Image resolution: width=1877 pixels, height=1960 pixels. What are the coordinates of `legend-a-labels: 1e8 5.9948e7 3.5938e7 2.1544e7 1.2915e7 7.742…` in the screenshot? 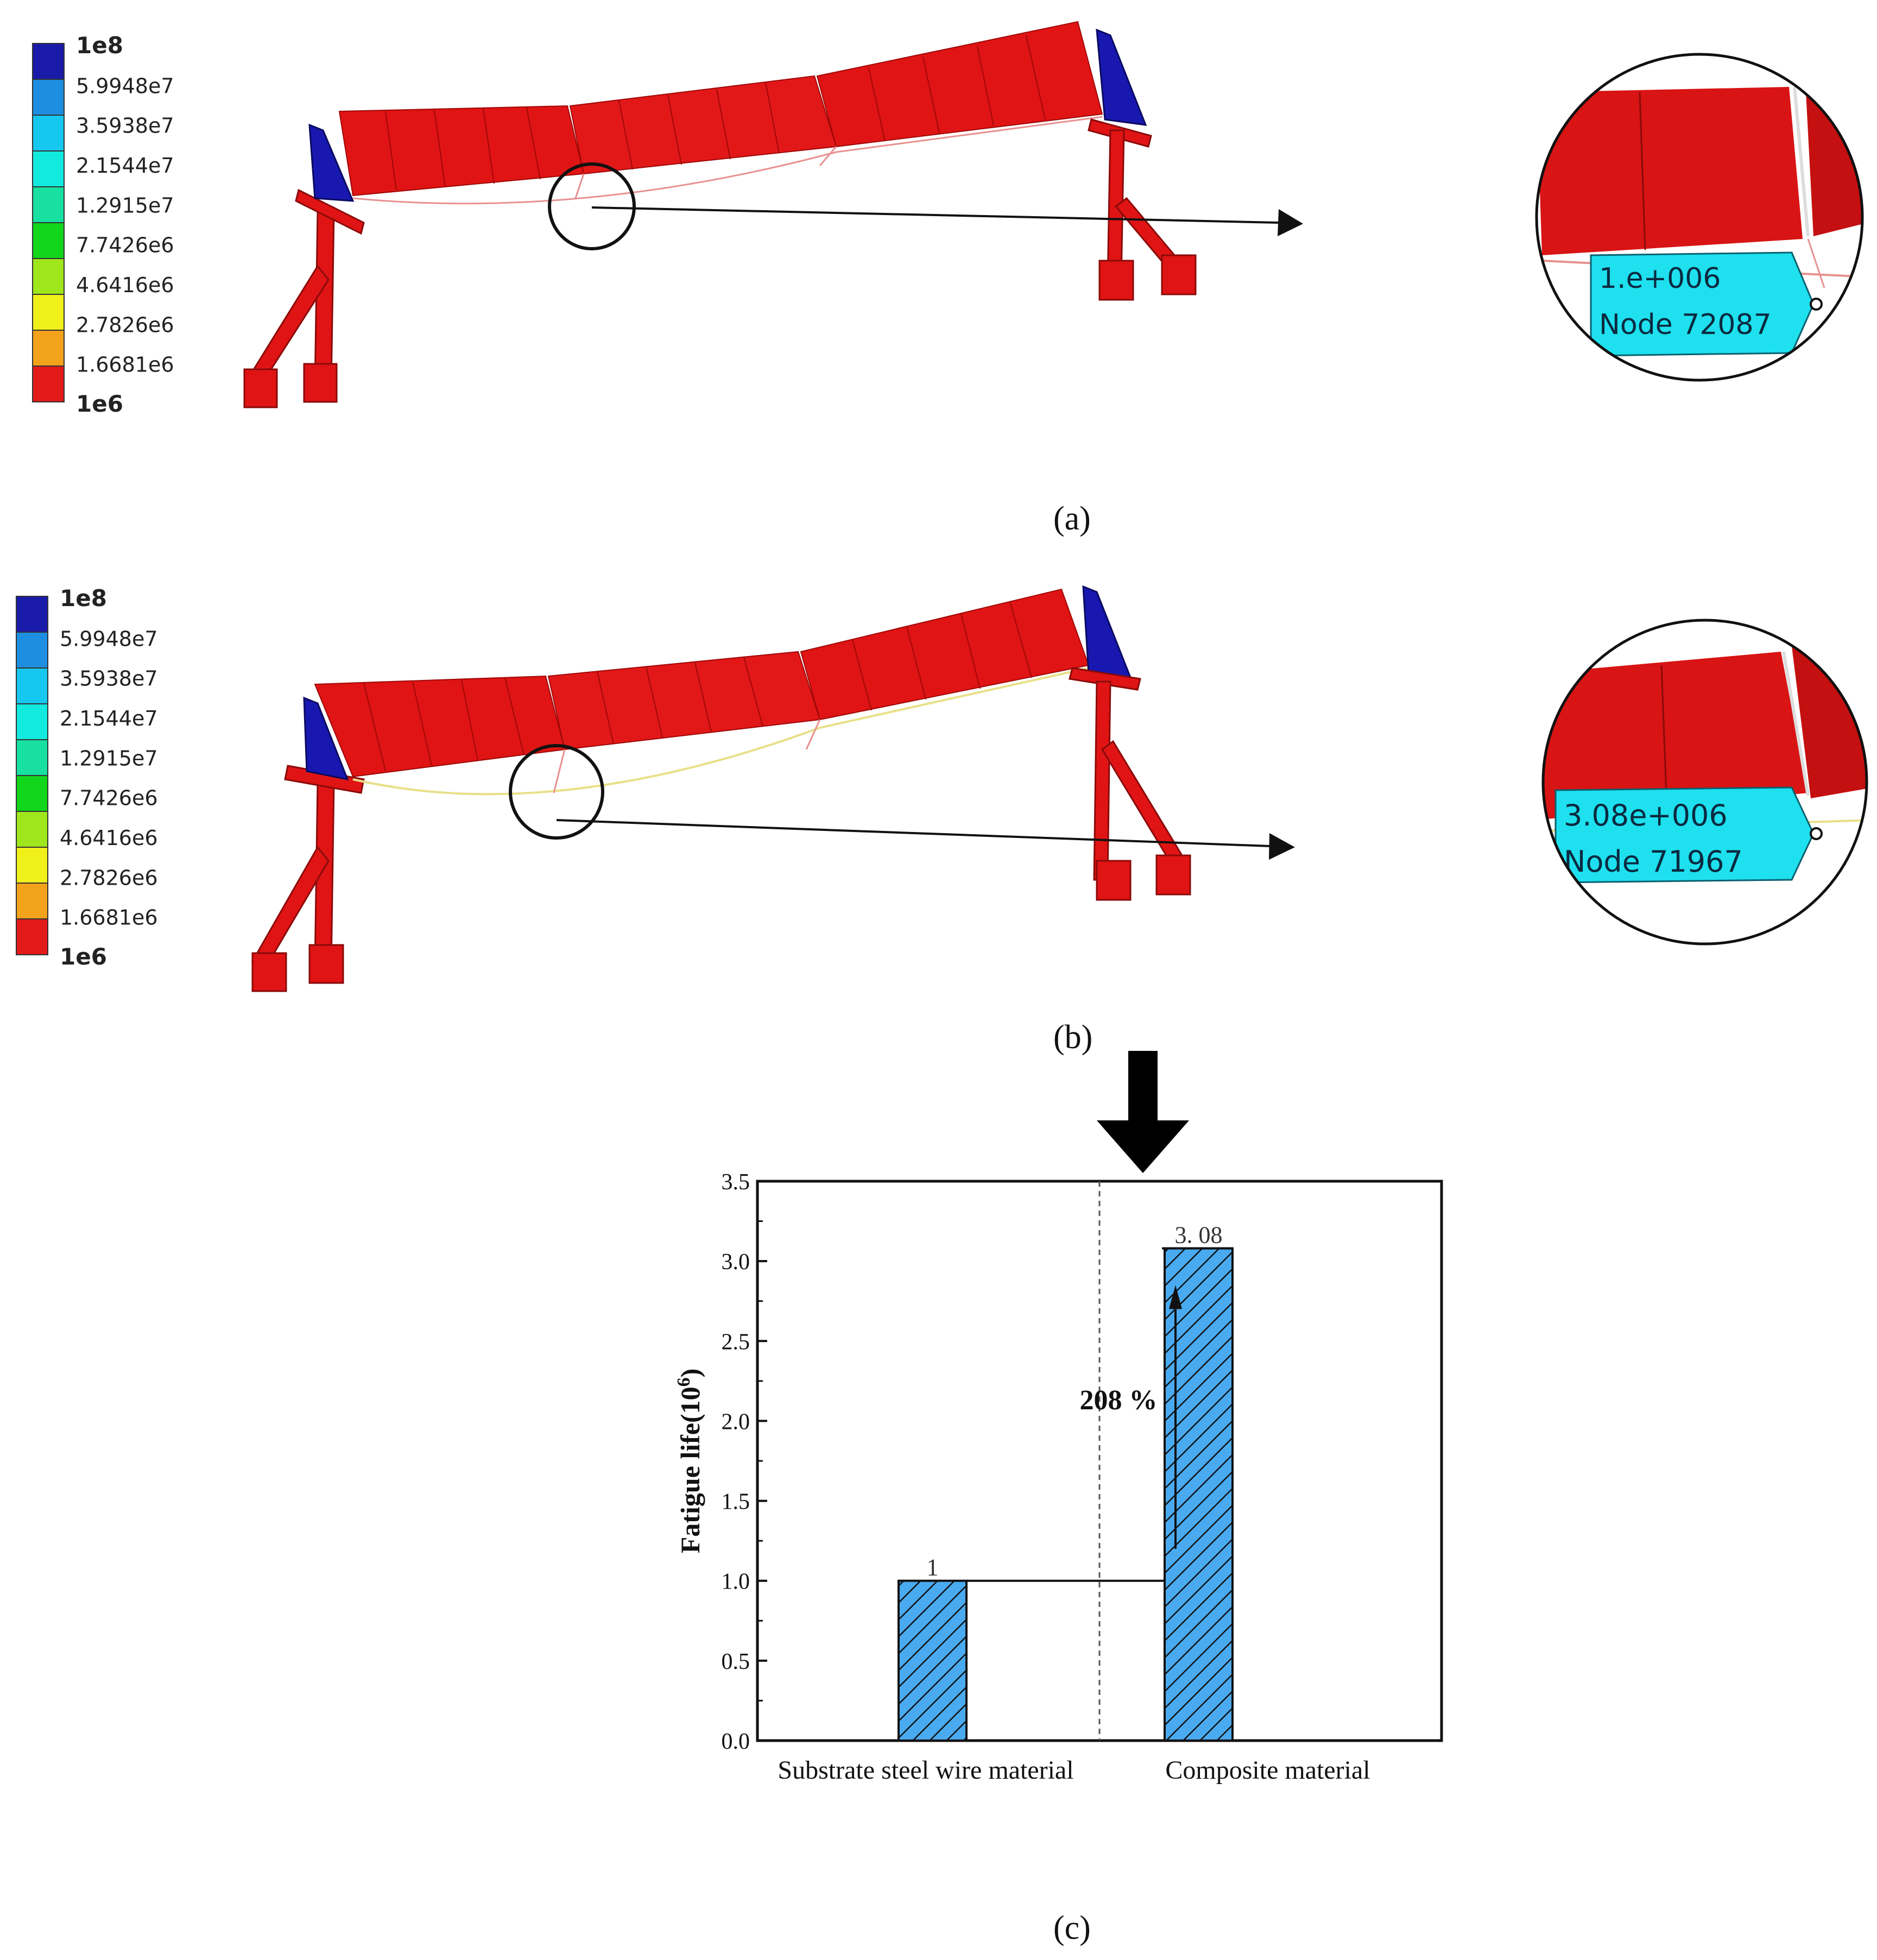 It's located at (125, 225).